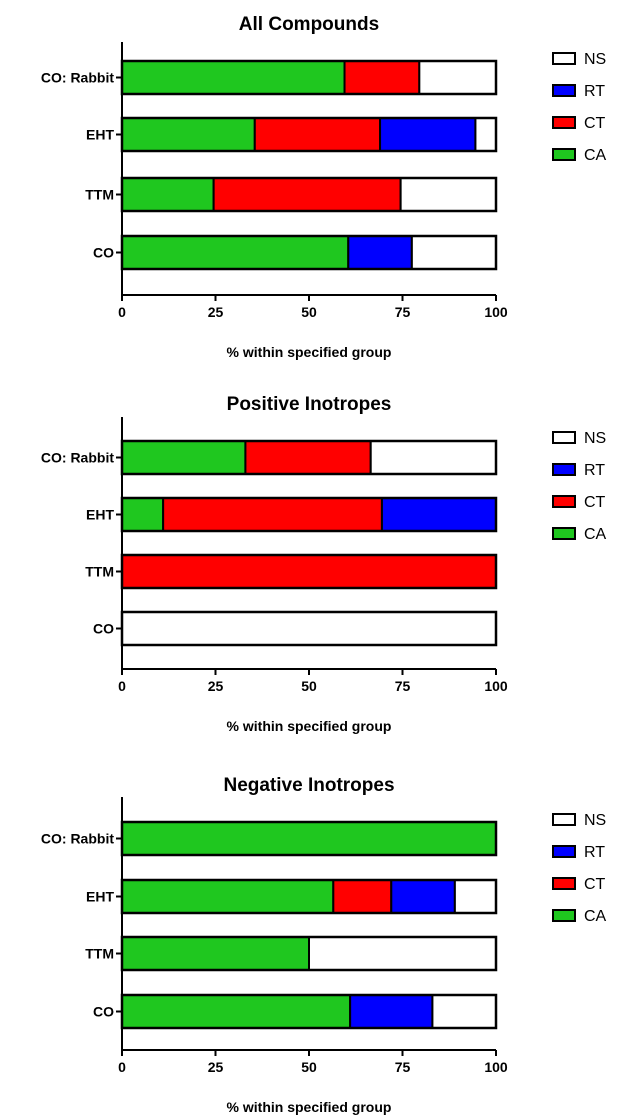  Describe the element at coordinates (308, 785) in the screenshot. I see `chart-title: Negative Inotropes` at that location.